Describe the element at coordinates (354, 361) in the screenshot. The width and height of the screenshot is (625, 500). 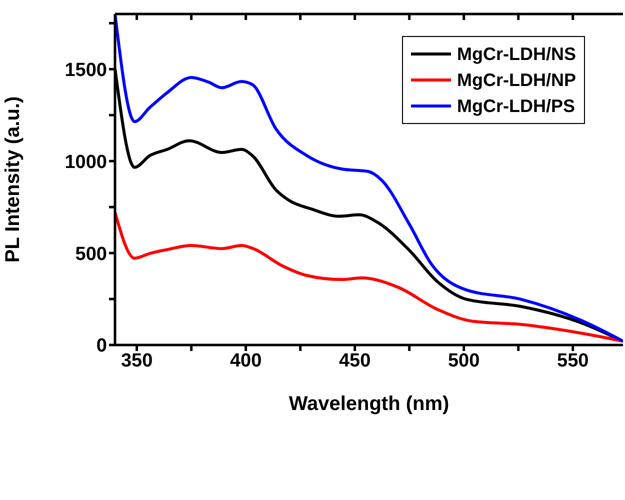
I see `x-tick-label: 450` at that location.